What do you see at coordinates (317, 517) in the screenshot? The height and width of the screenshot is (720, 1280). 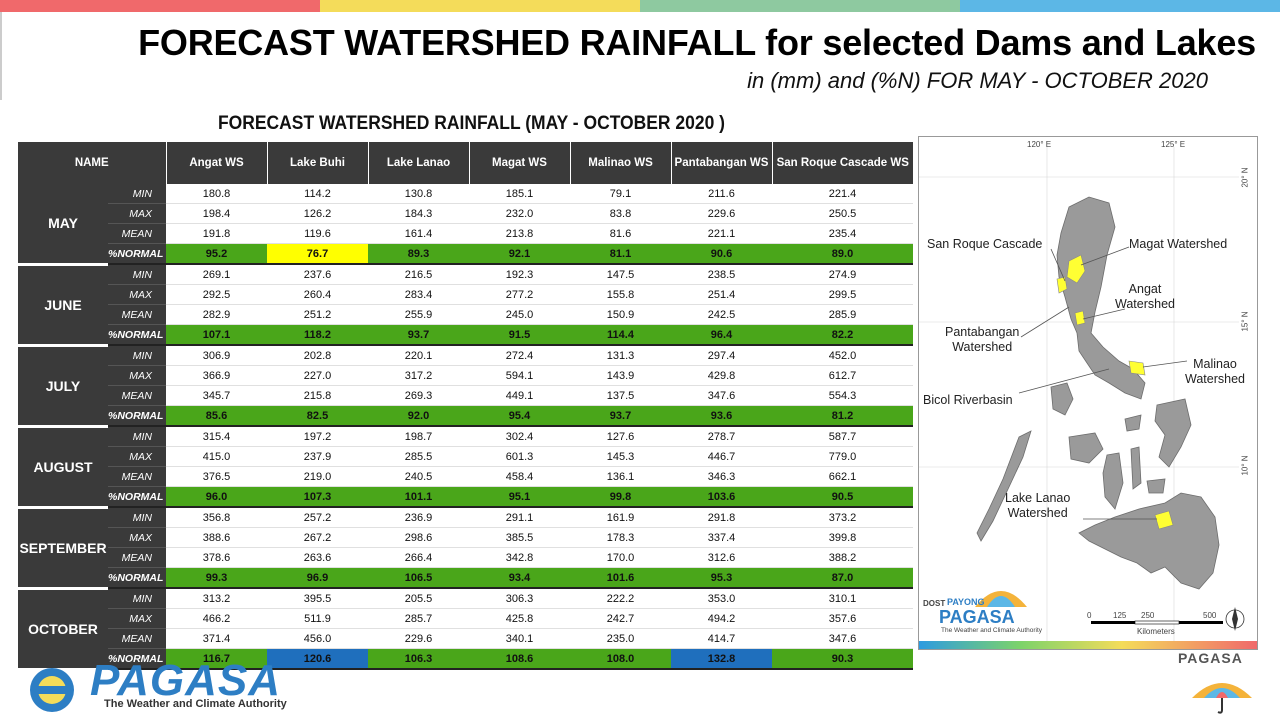 I see `table-cell: 257.2` at bounding box center [317, 517].